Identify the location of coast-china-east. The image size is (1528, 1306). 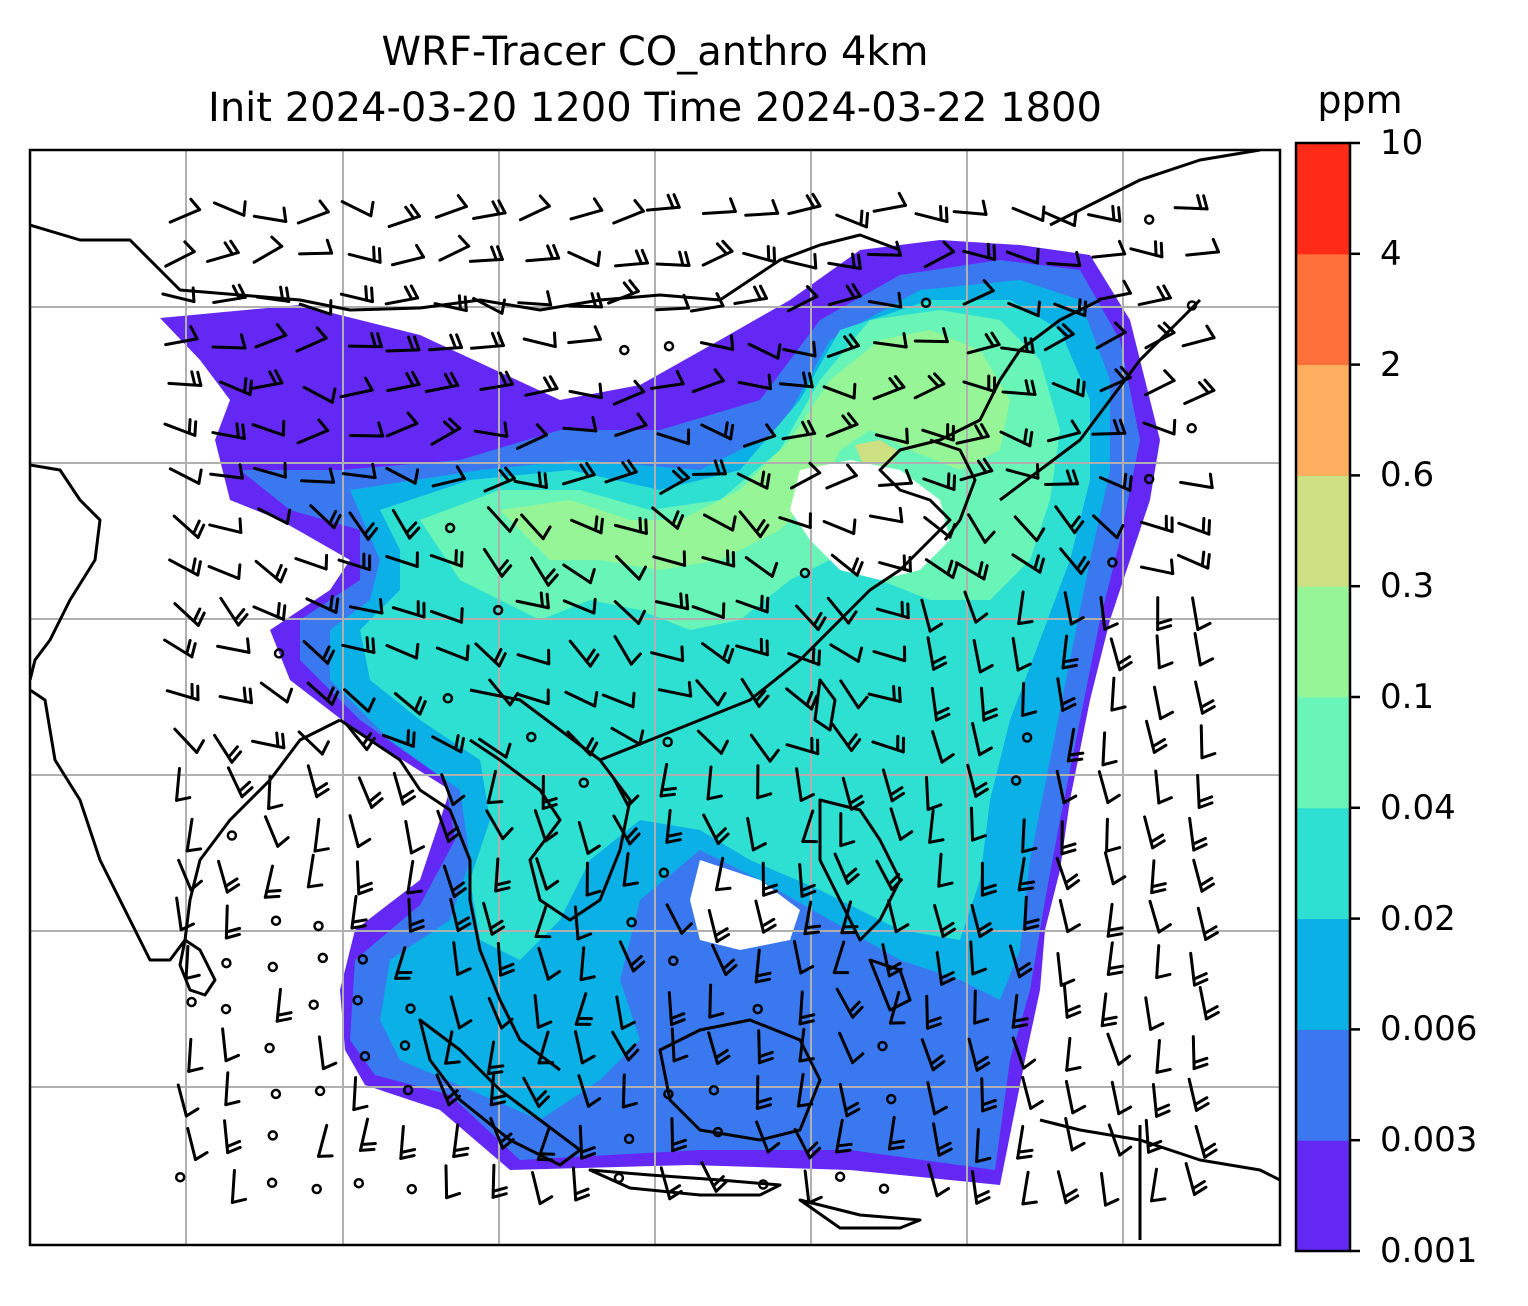
(850, 530).